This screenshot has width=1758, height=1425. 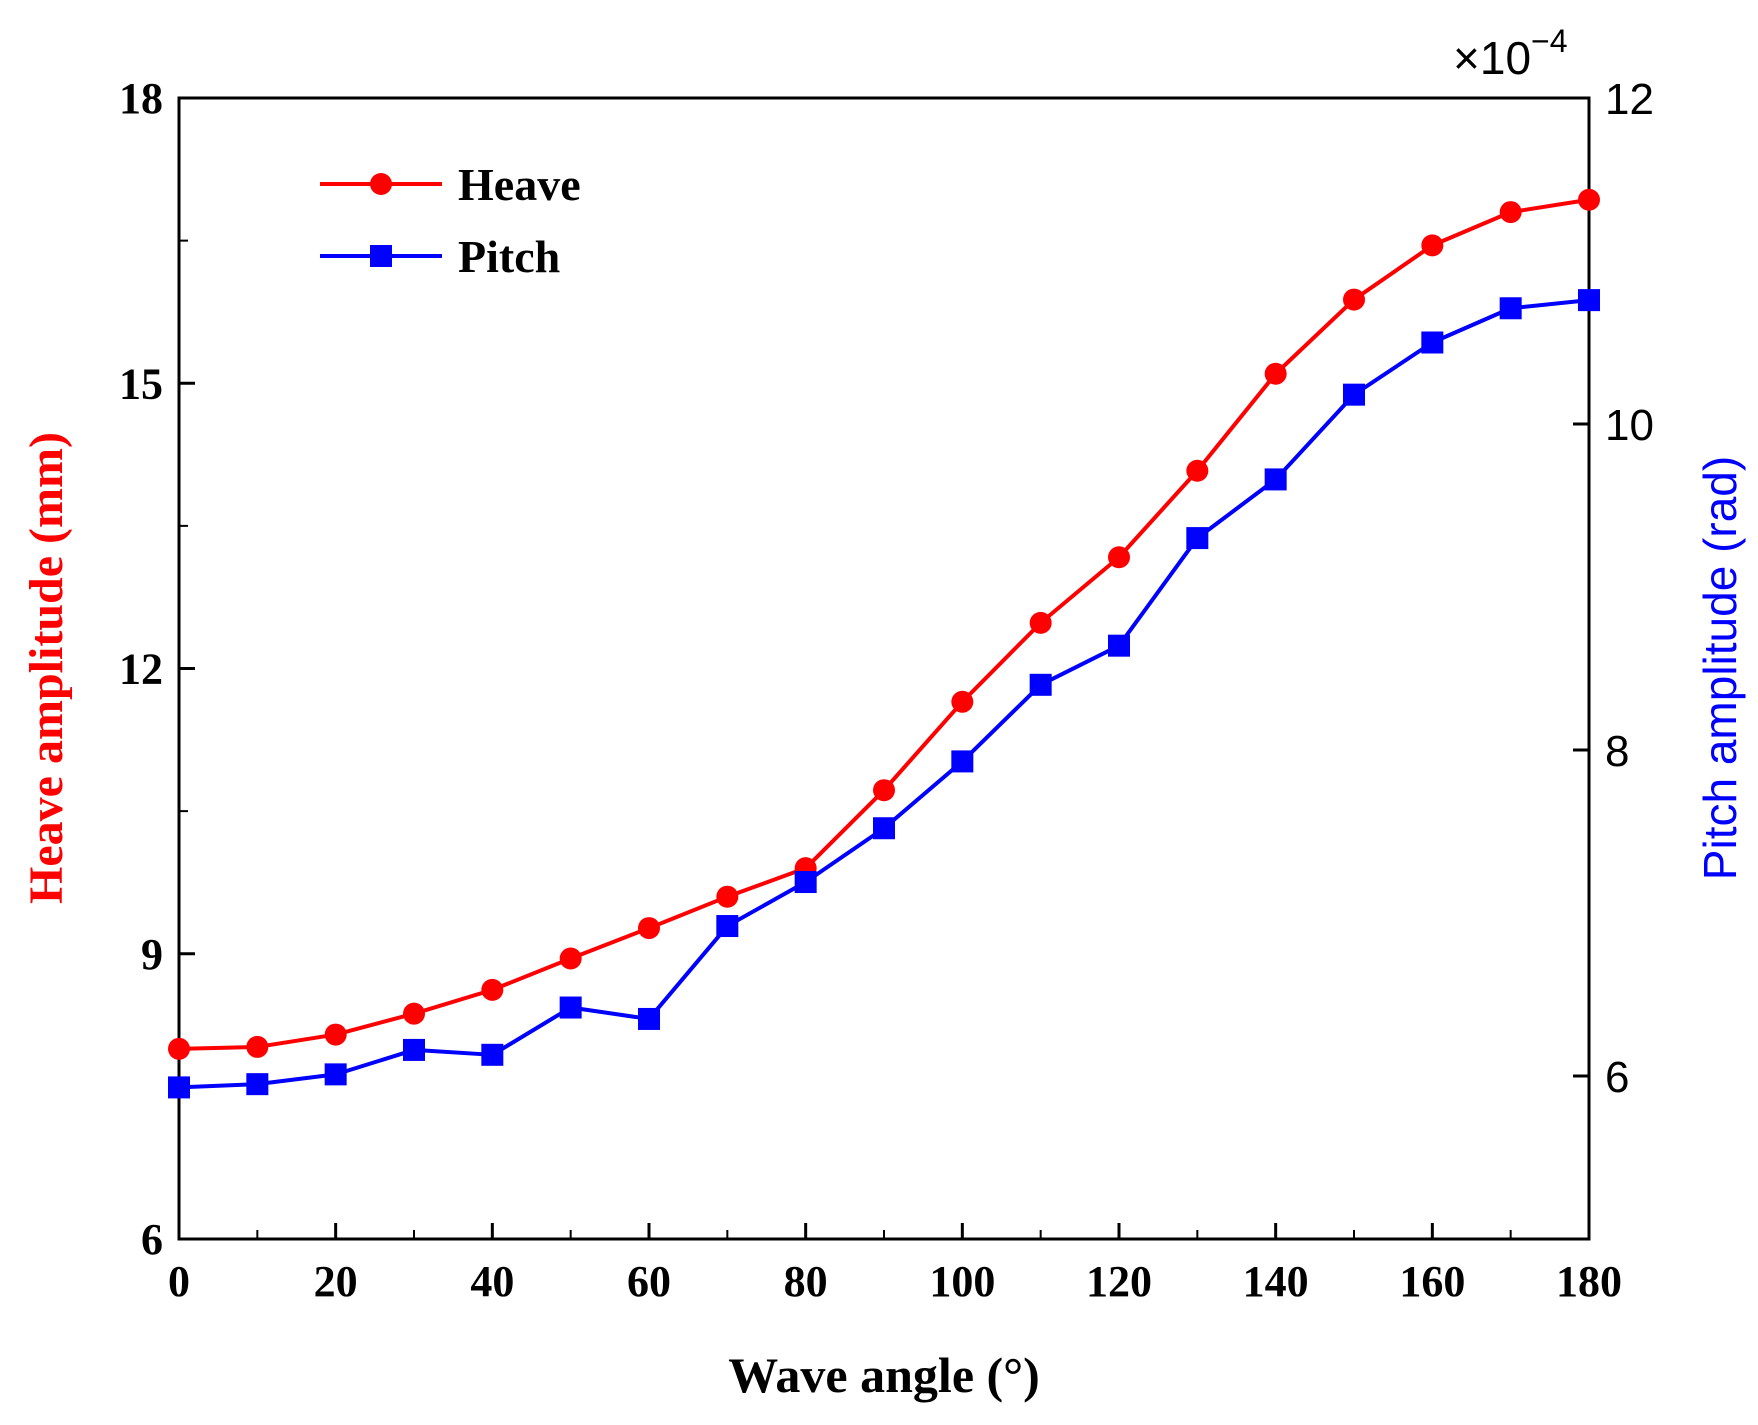 I want to click on legend-item-pitch: Pitch, so click(x=440, y=256).